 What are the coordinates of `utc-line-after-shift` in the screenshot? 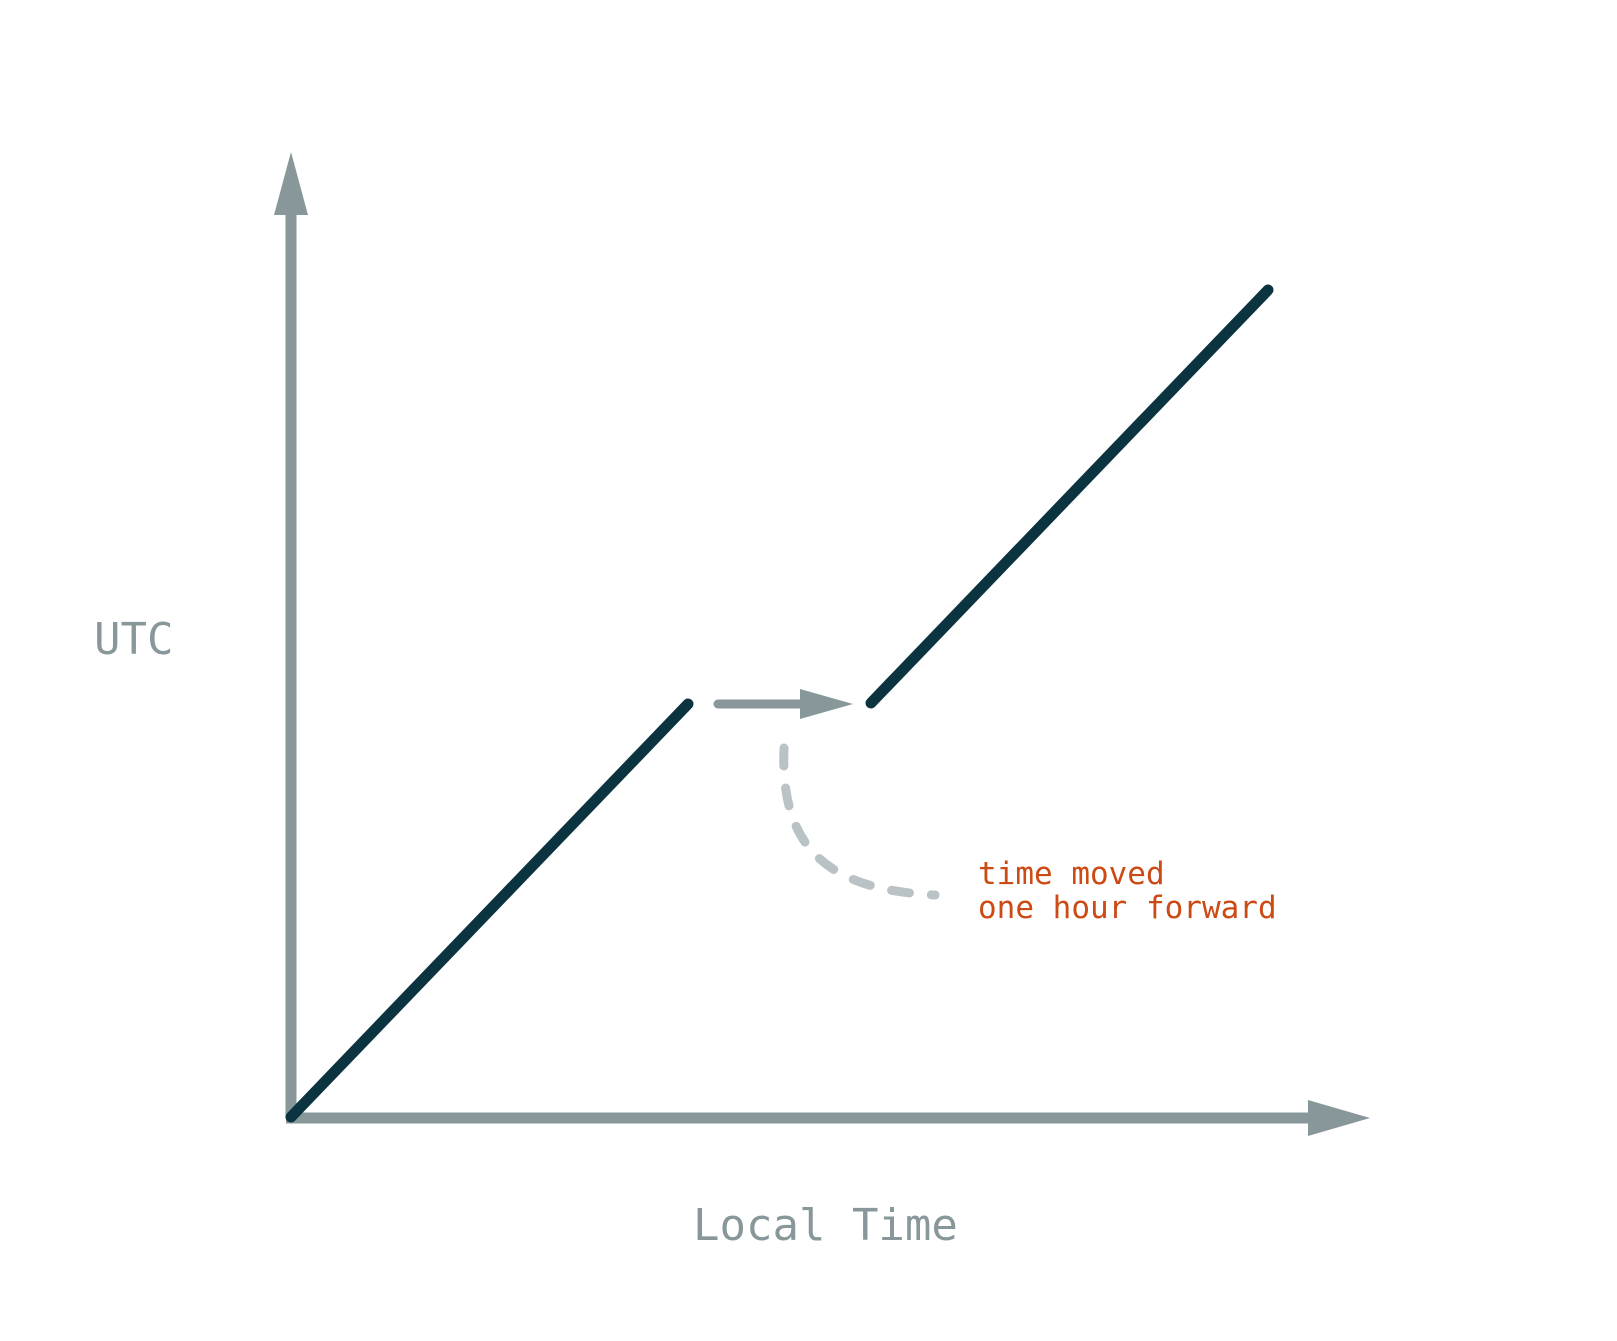 It's located at (1069, 496).